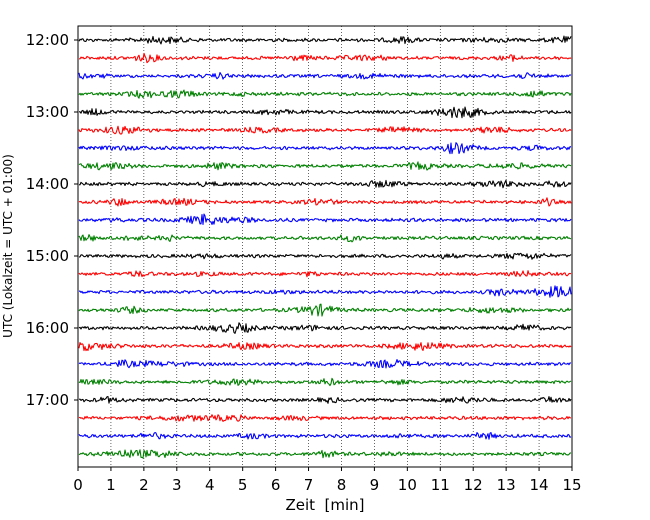 Image resolution: width=650 pixels, height=520 pixels. Describe the element at coordinates (47, 256) in the screenshot. I see `y-tick-label: 15:00` at that location.